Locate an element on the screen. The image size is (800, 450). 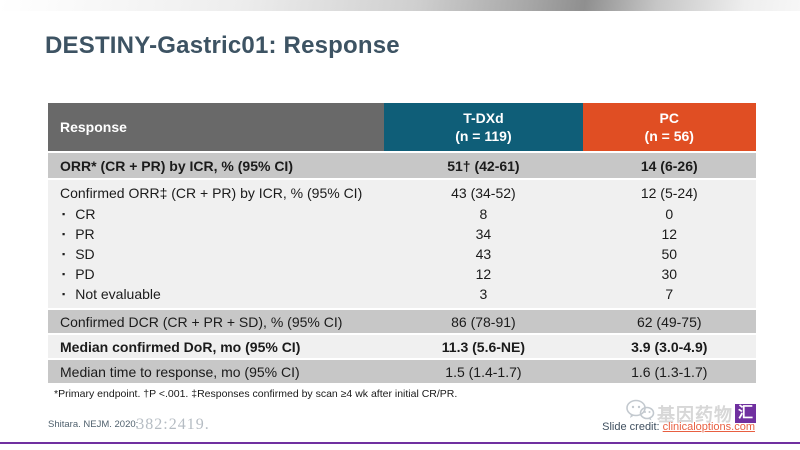
citation-text: Shitara. NEJM. 2020; is located at coordinates (93, 424).